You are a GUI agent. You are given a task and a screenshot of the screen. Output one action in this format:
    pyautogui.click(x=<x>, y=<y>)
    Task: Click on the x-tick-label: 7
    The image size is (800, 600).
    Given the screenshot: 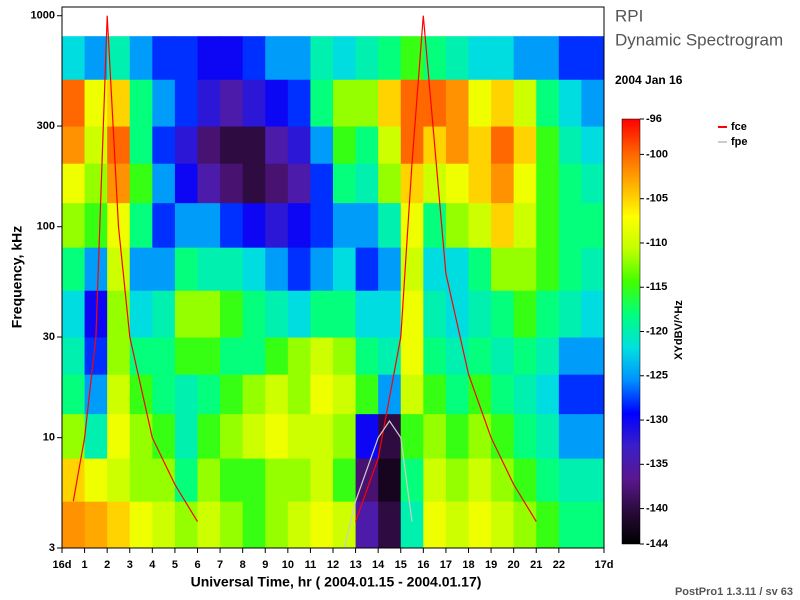 What is the action you would take?
    pyautogui.click(x=220, y=565)
    